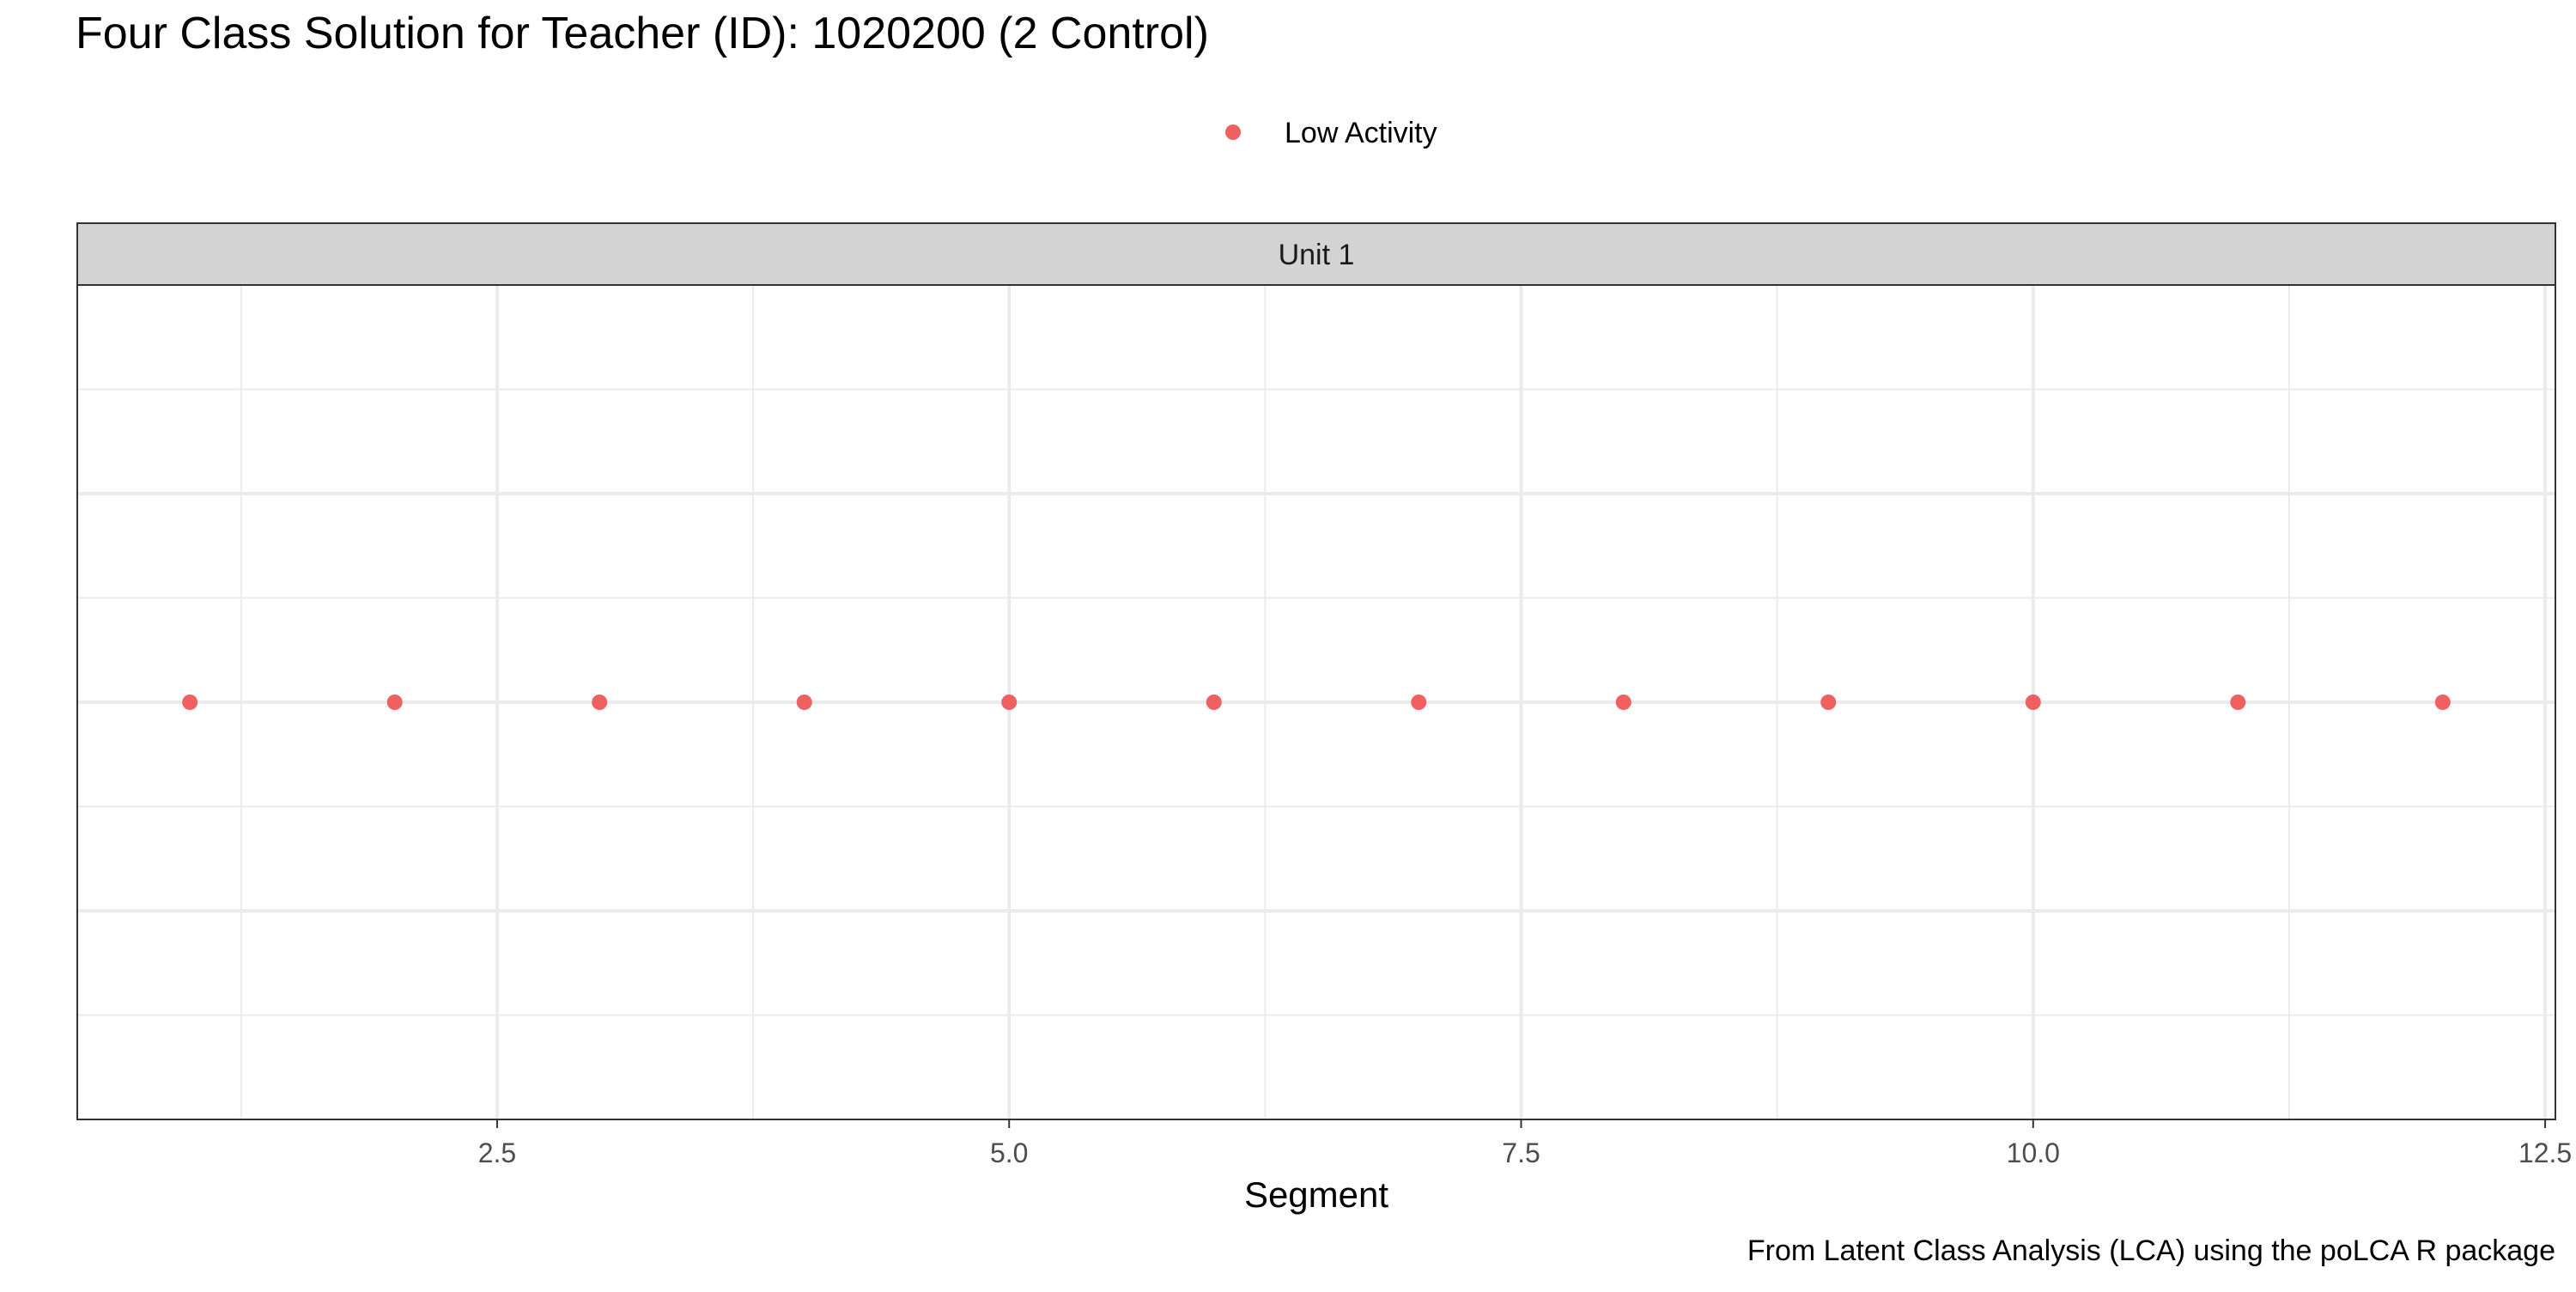  Describe the element at coordinates (2545, 1152) in the screenshot. I see `x-tick-label-4: 12.5` at that location.